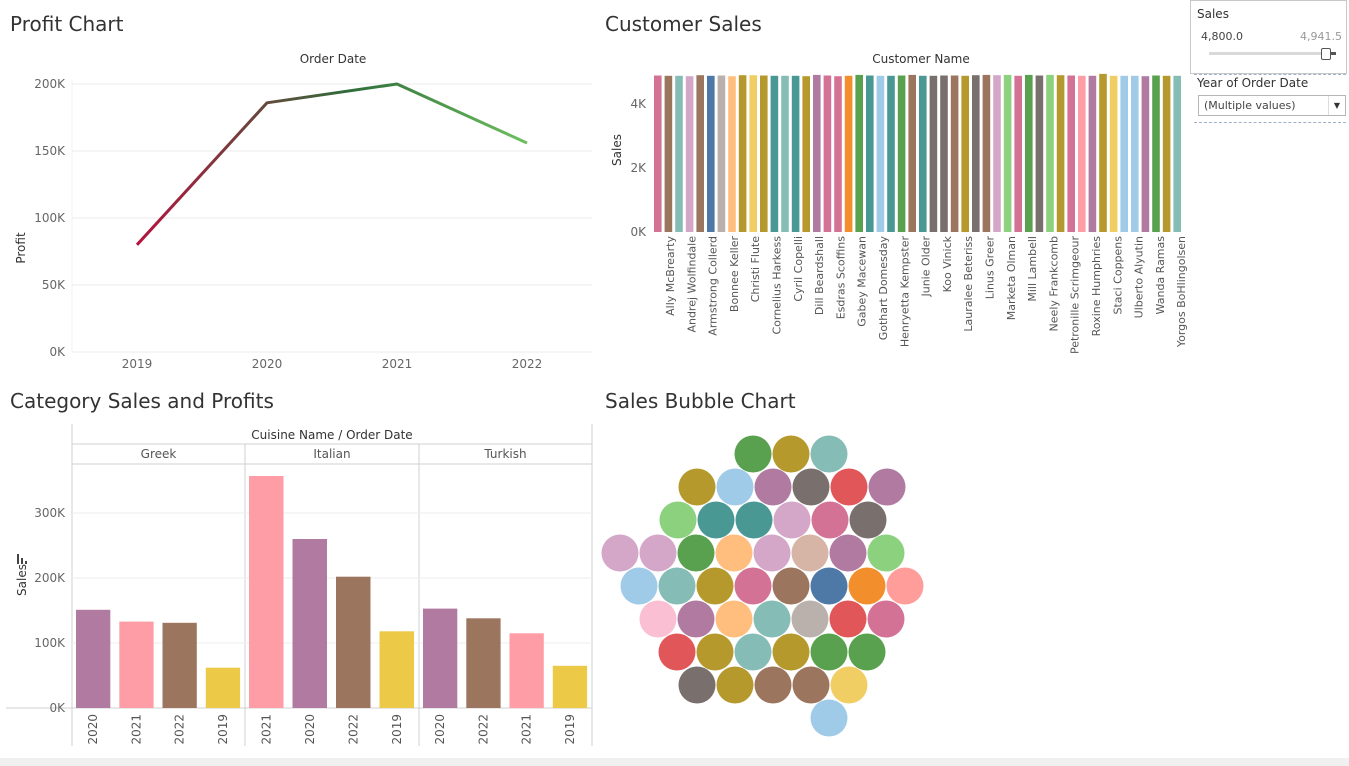 The height and width of the screenshot is (766, 1349). Describe the element at coordinates (691, 284) in the screenshot. I see `customer-name-label: Andrej Wolfindale` at that location.